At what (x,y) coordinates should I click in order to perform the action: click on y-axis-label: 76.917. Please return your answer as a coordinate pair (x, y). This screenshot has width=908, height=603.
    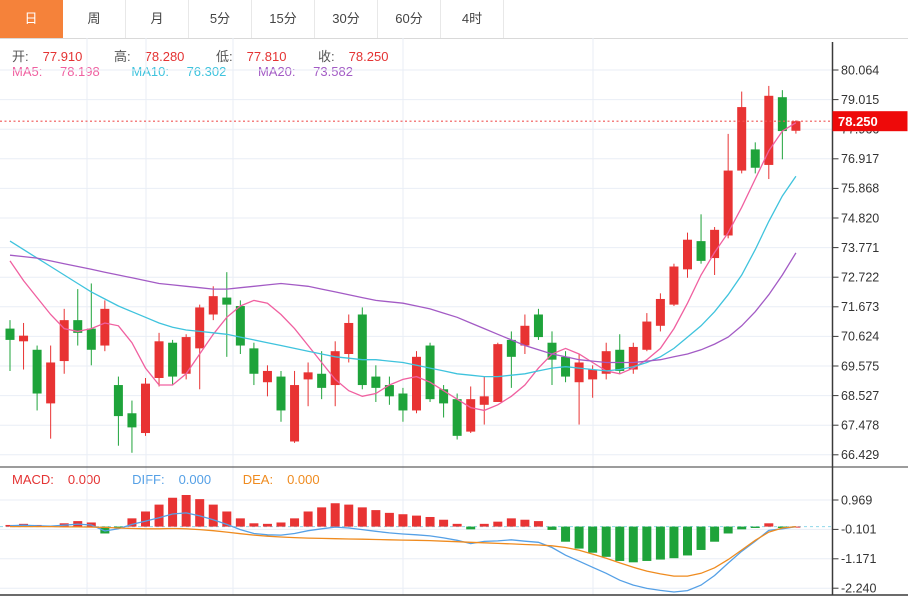
    Looking at the image, I should click on (860, 159).